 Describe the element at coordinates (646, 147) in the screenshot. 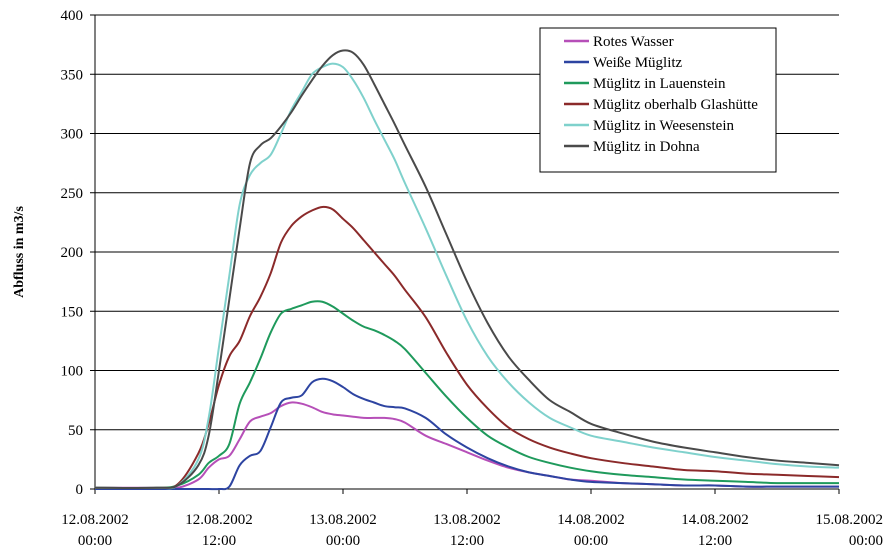

I see `legend-label: Müglitz in Dohna` at that location.